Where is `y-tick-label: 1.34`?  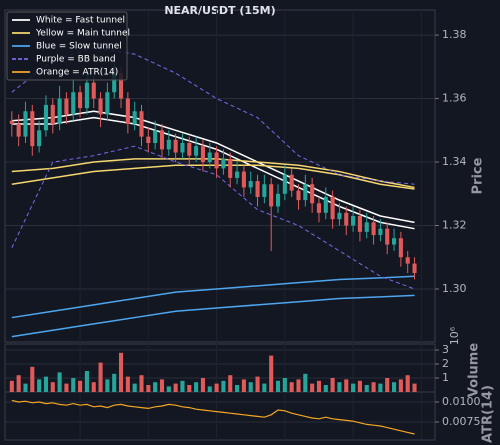
y-tick-label: 1.34 is located at coordinates (454, 161).